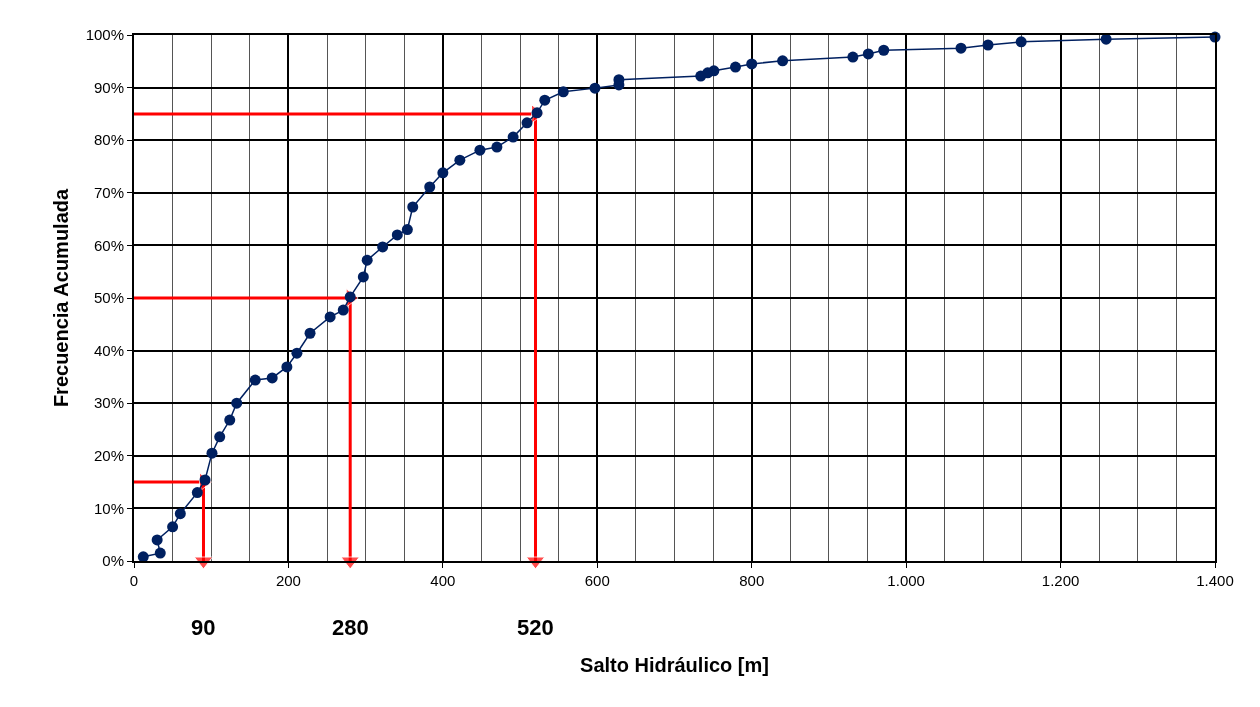  I want to click on x-tick-label: 0, so click(134, 580).